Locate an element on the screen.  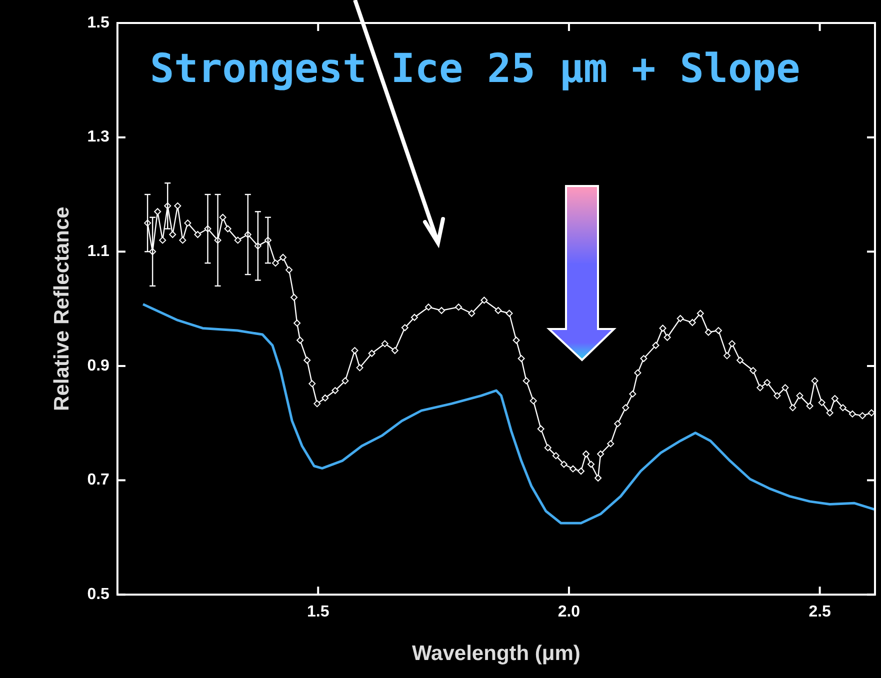
x-axis-title: Wavelength (μm) is located at coordinates (496, 654).